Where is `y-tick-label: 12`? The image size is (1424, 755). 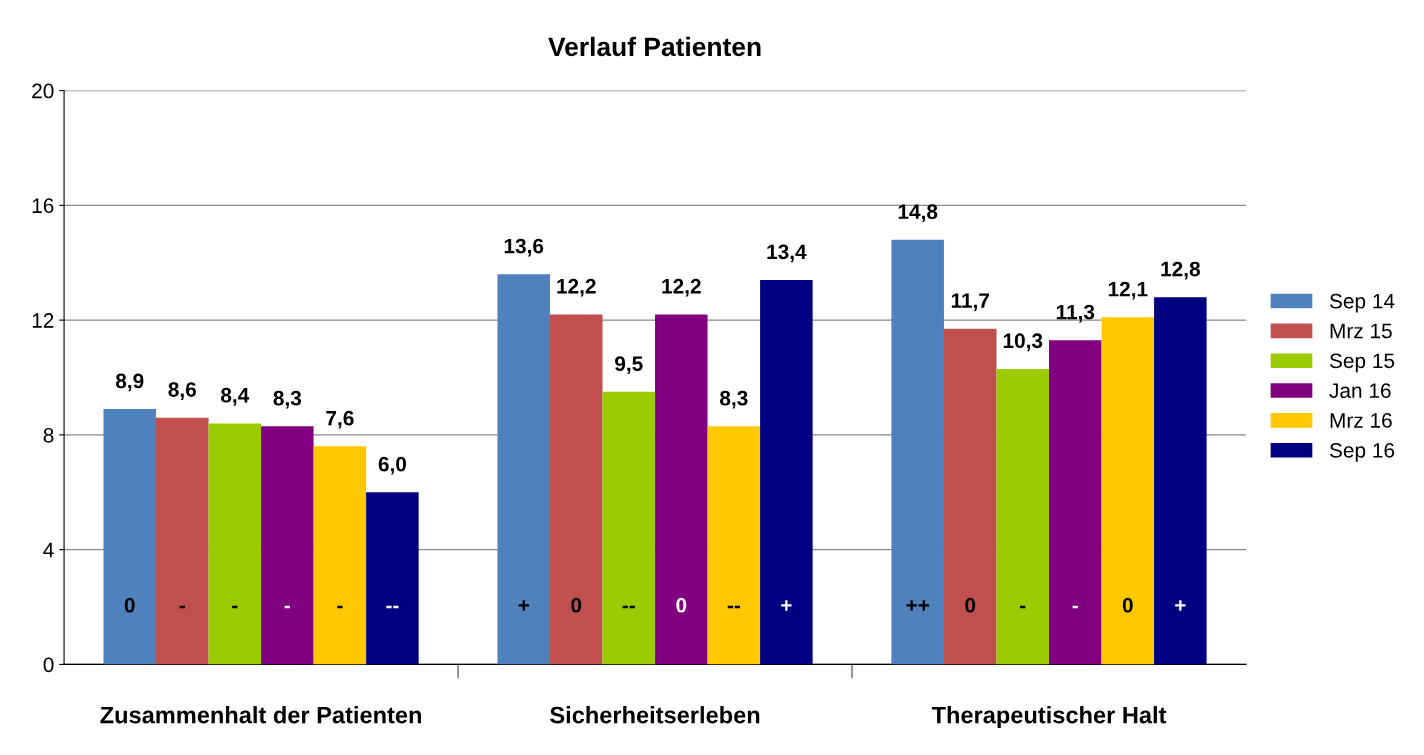
y-tick-label: 12 is located at coordinates (43, 320).